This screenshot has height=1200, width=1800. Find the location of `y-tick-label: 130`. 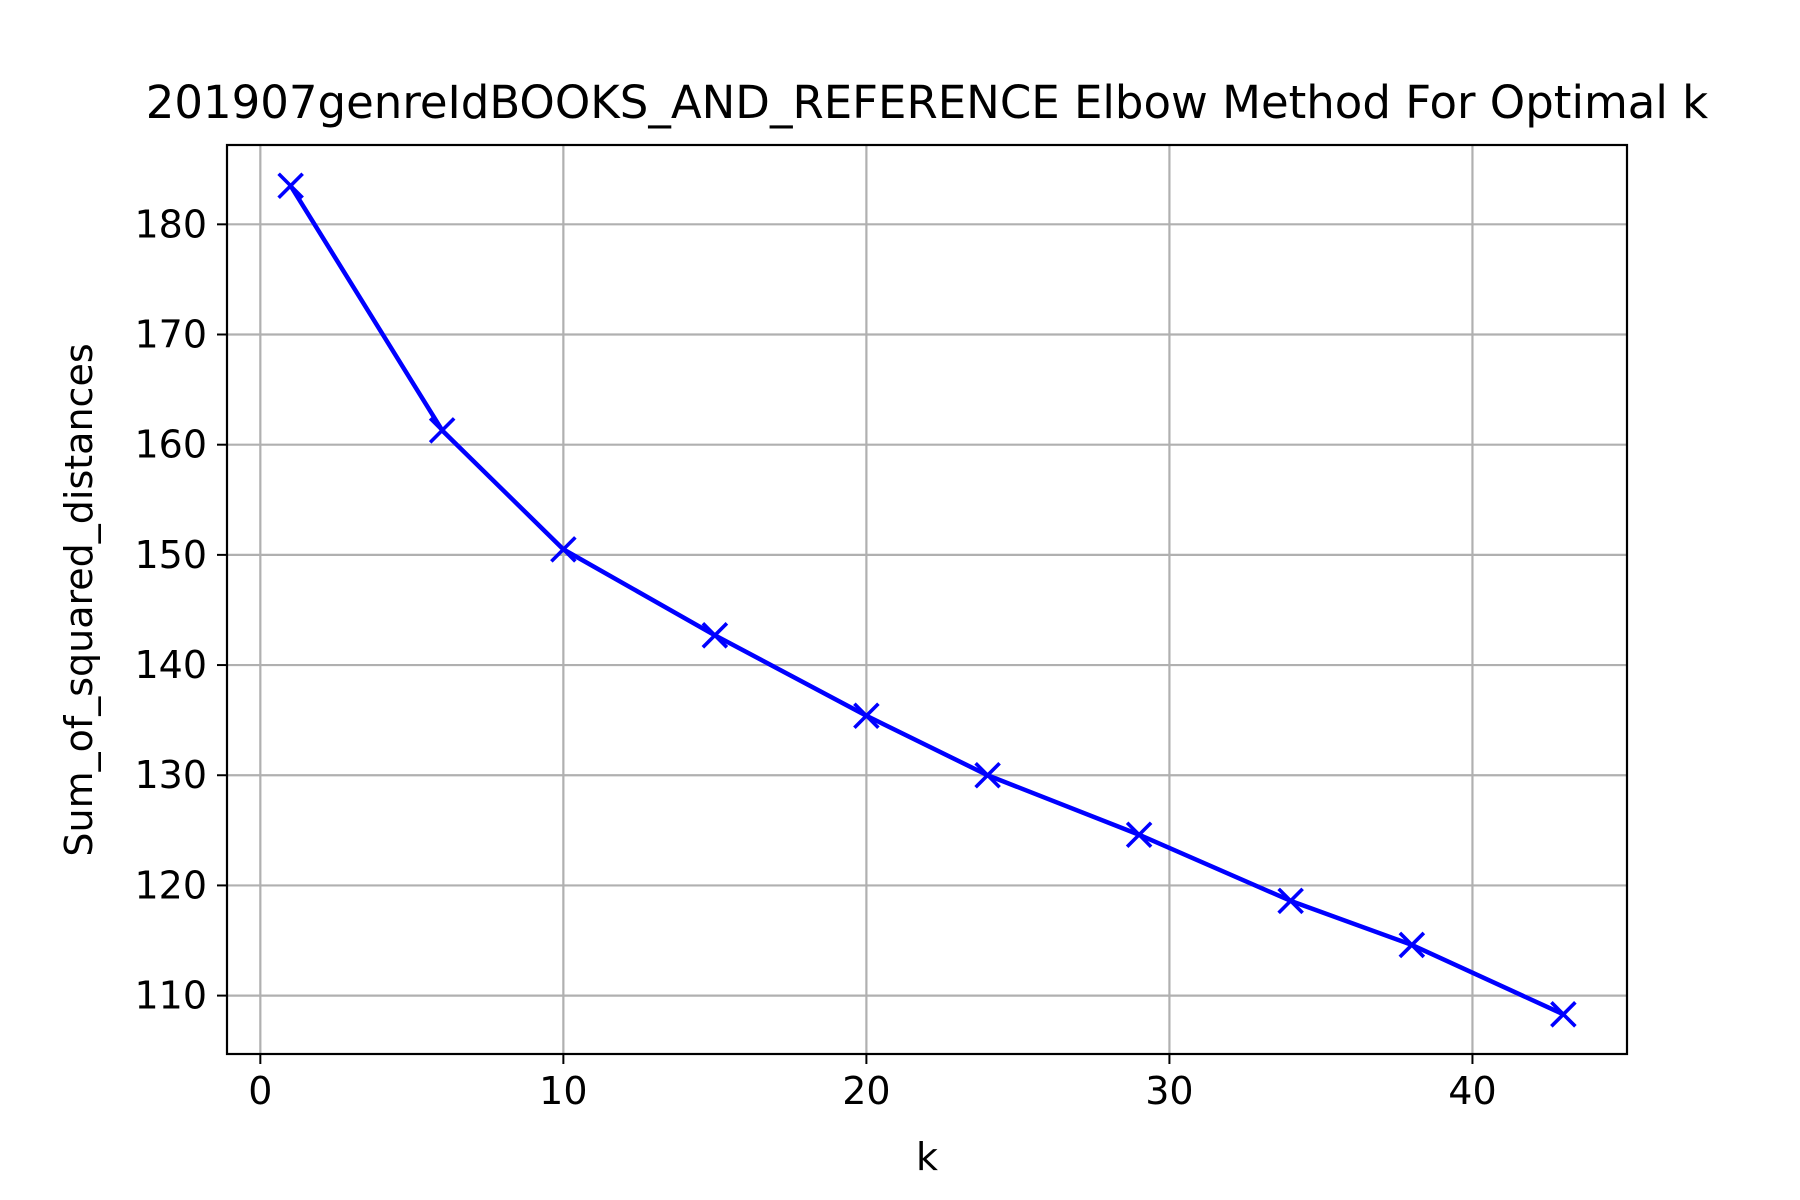

y-tick-label: 130 is located at coordinates (170, 775).